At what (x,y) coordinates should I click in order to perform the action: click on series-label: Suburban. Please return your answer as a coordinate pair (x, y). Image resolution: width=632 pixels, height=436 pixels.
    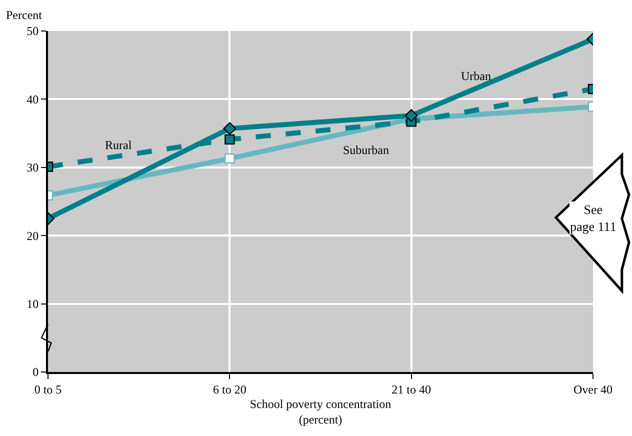
    Looking at the image, I should click on (366, 150).